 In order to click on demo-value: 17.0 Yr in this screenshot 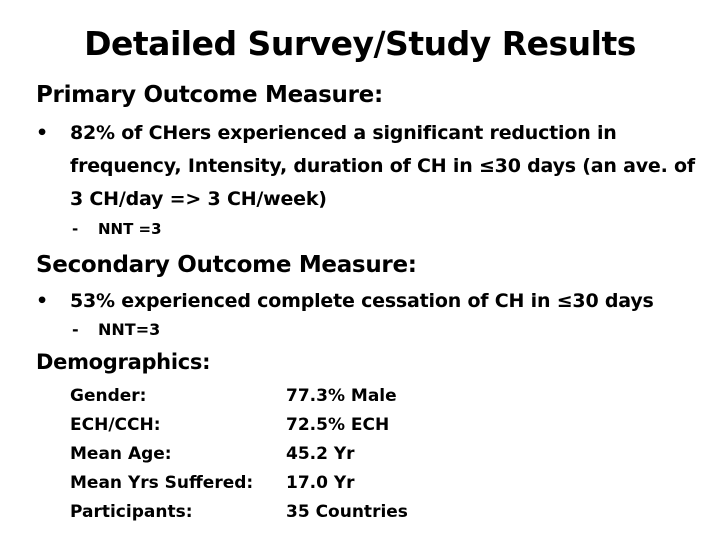, I will do `click(320, 483)`.